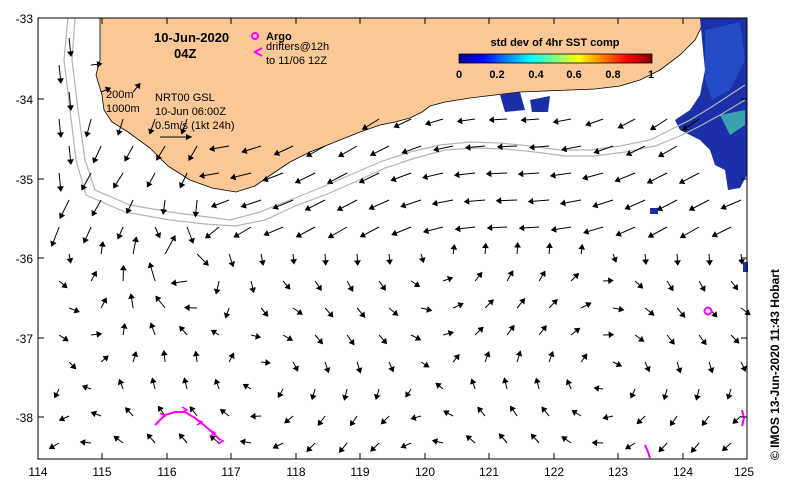 The height and width of the screenshot is (492, 790). Describe the element at coordinates (683, 472) in the screenshot. I see `x-tick-label: 124` at that location.